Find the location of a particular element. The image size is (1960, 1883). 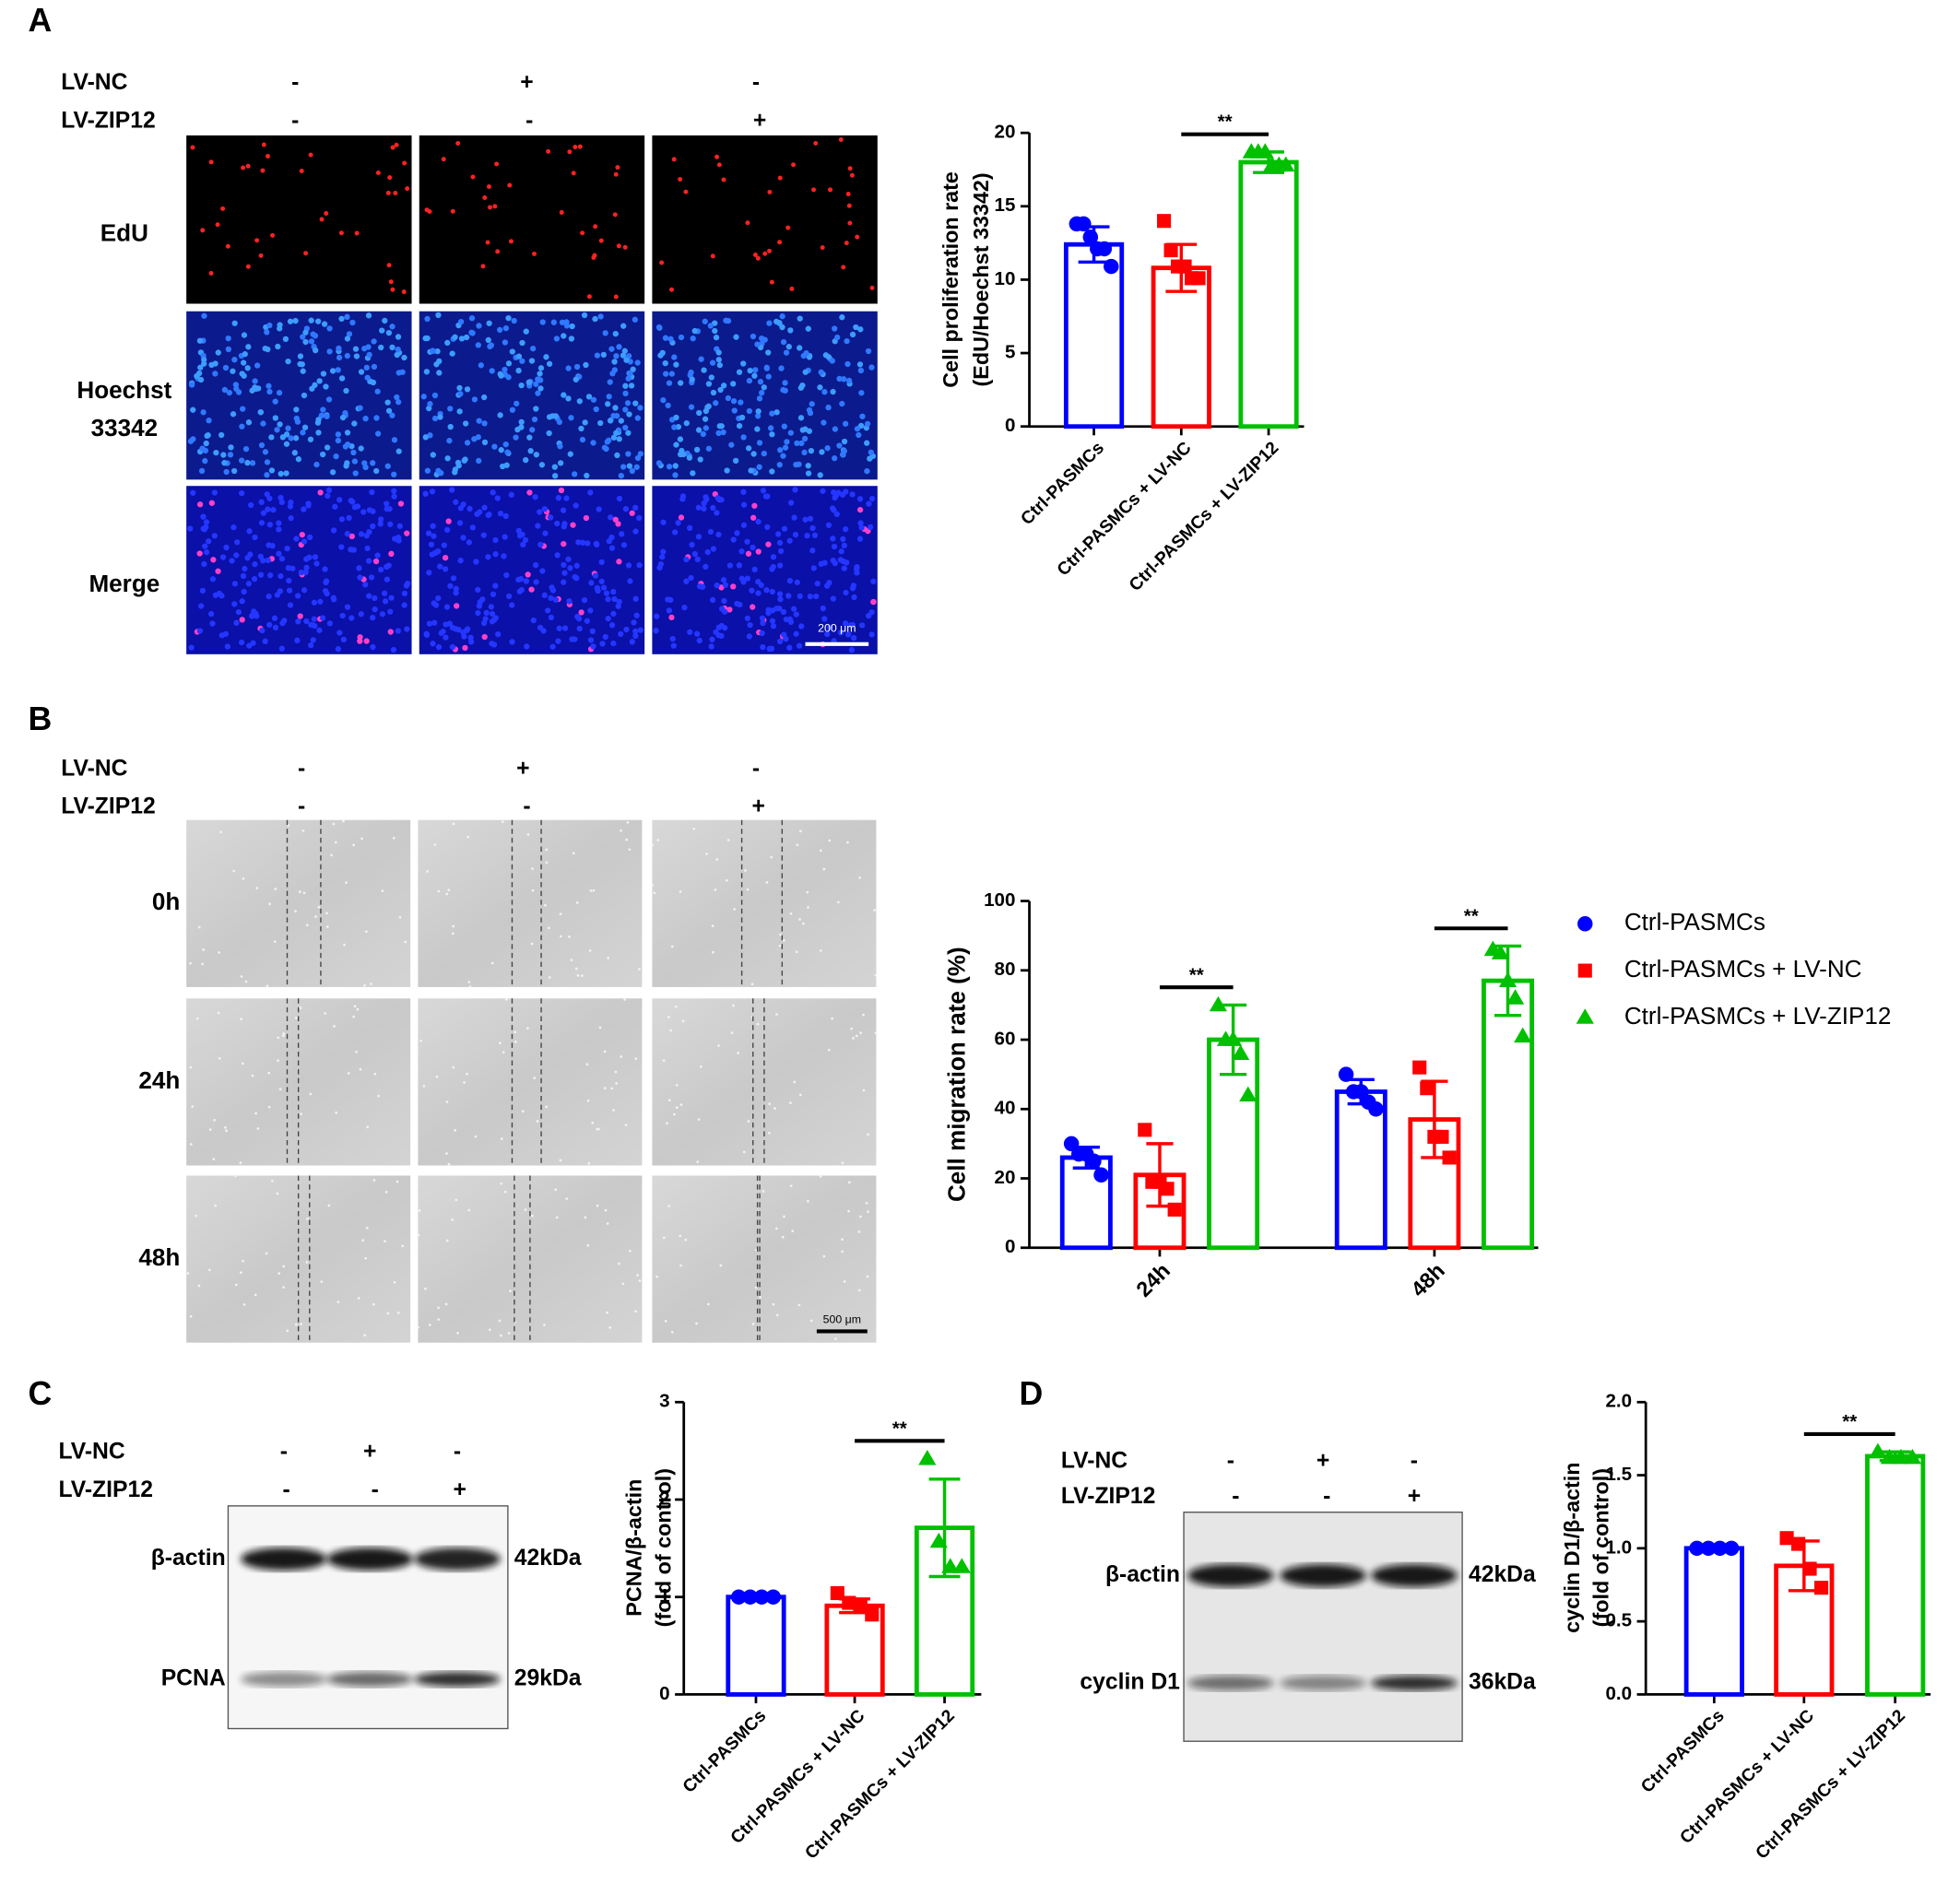

treatment-label: LV-NC is located at coordinates (94, 768).